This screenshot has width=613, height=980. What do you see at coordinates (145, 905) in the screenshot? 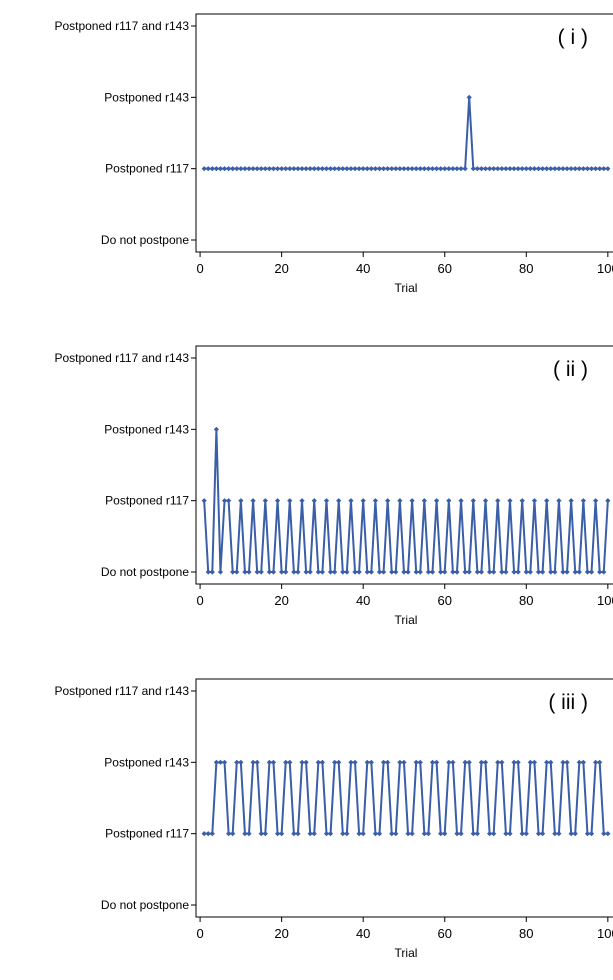
I see `y-tick-label: Do not postpone` at bounding box center [145, 905].